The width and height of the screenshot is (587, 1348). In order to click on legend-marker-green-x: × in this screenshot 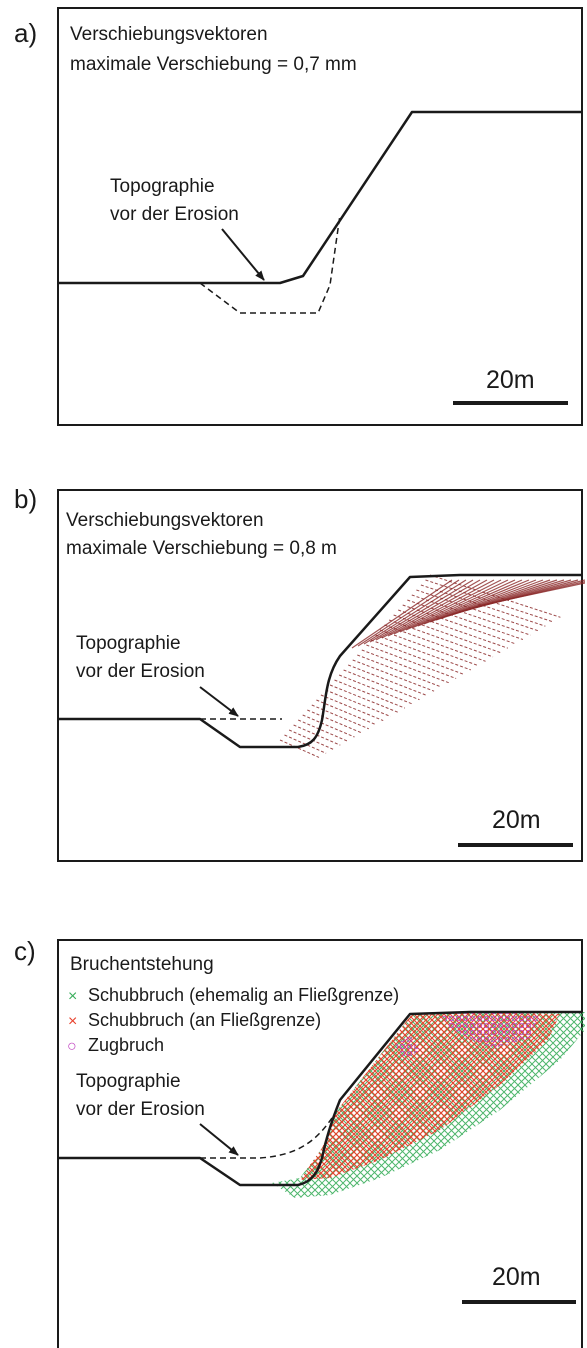, I will do `click(72, 996)`.